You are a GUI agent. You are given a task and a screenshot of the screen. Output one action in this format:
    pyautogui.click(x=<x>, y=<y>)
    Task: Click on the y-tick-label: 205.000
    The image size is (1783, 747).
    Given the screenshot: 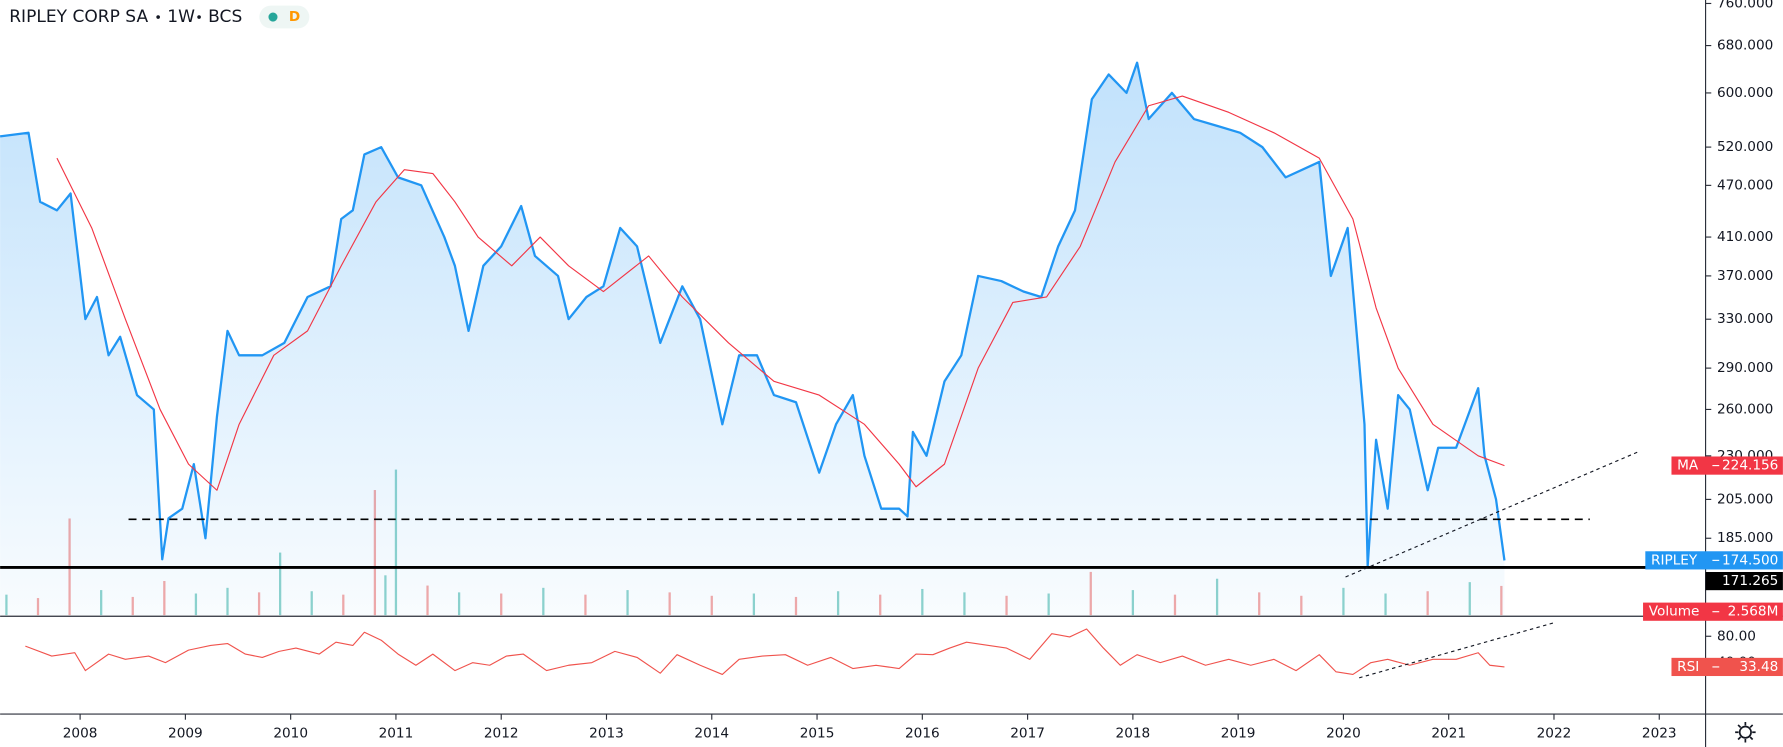 What is the action you would take?
    pyautogui.click(x=1745, y=499)
    